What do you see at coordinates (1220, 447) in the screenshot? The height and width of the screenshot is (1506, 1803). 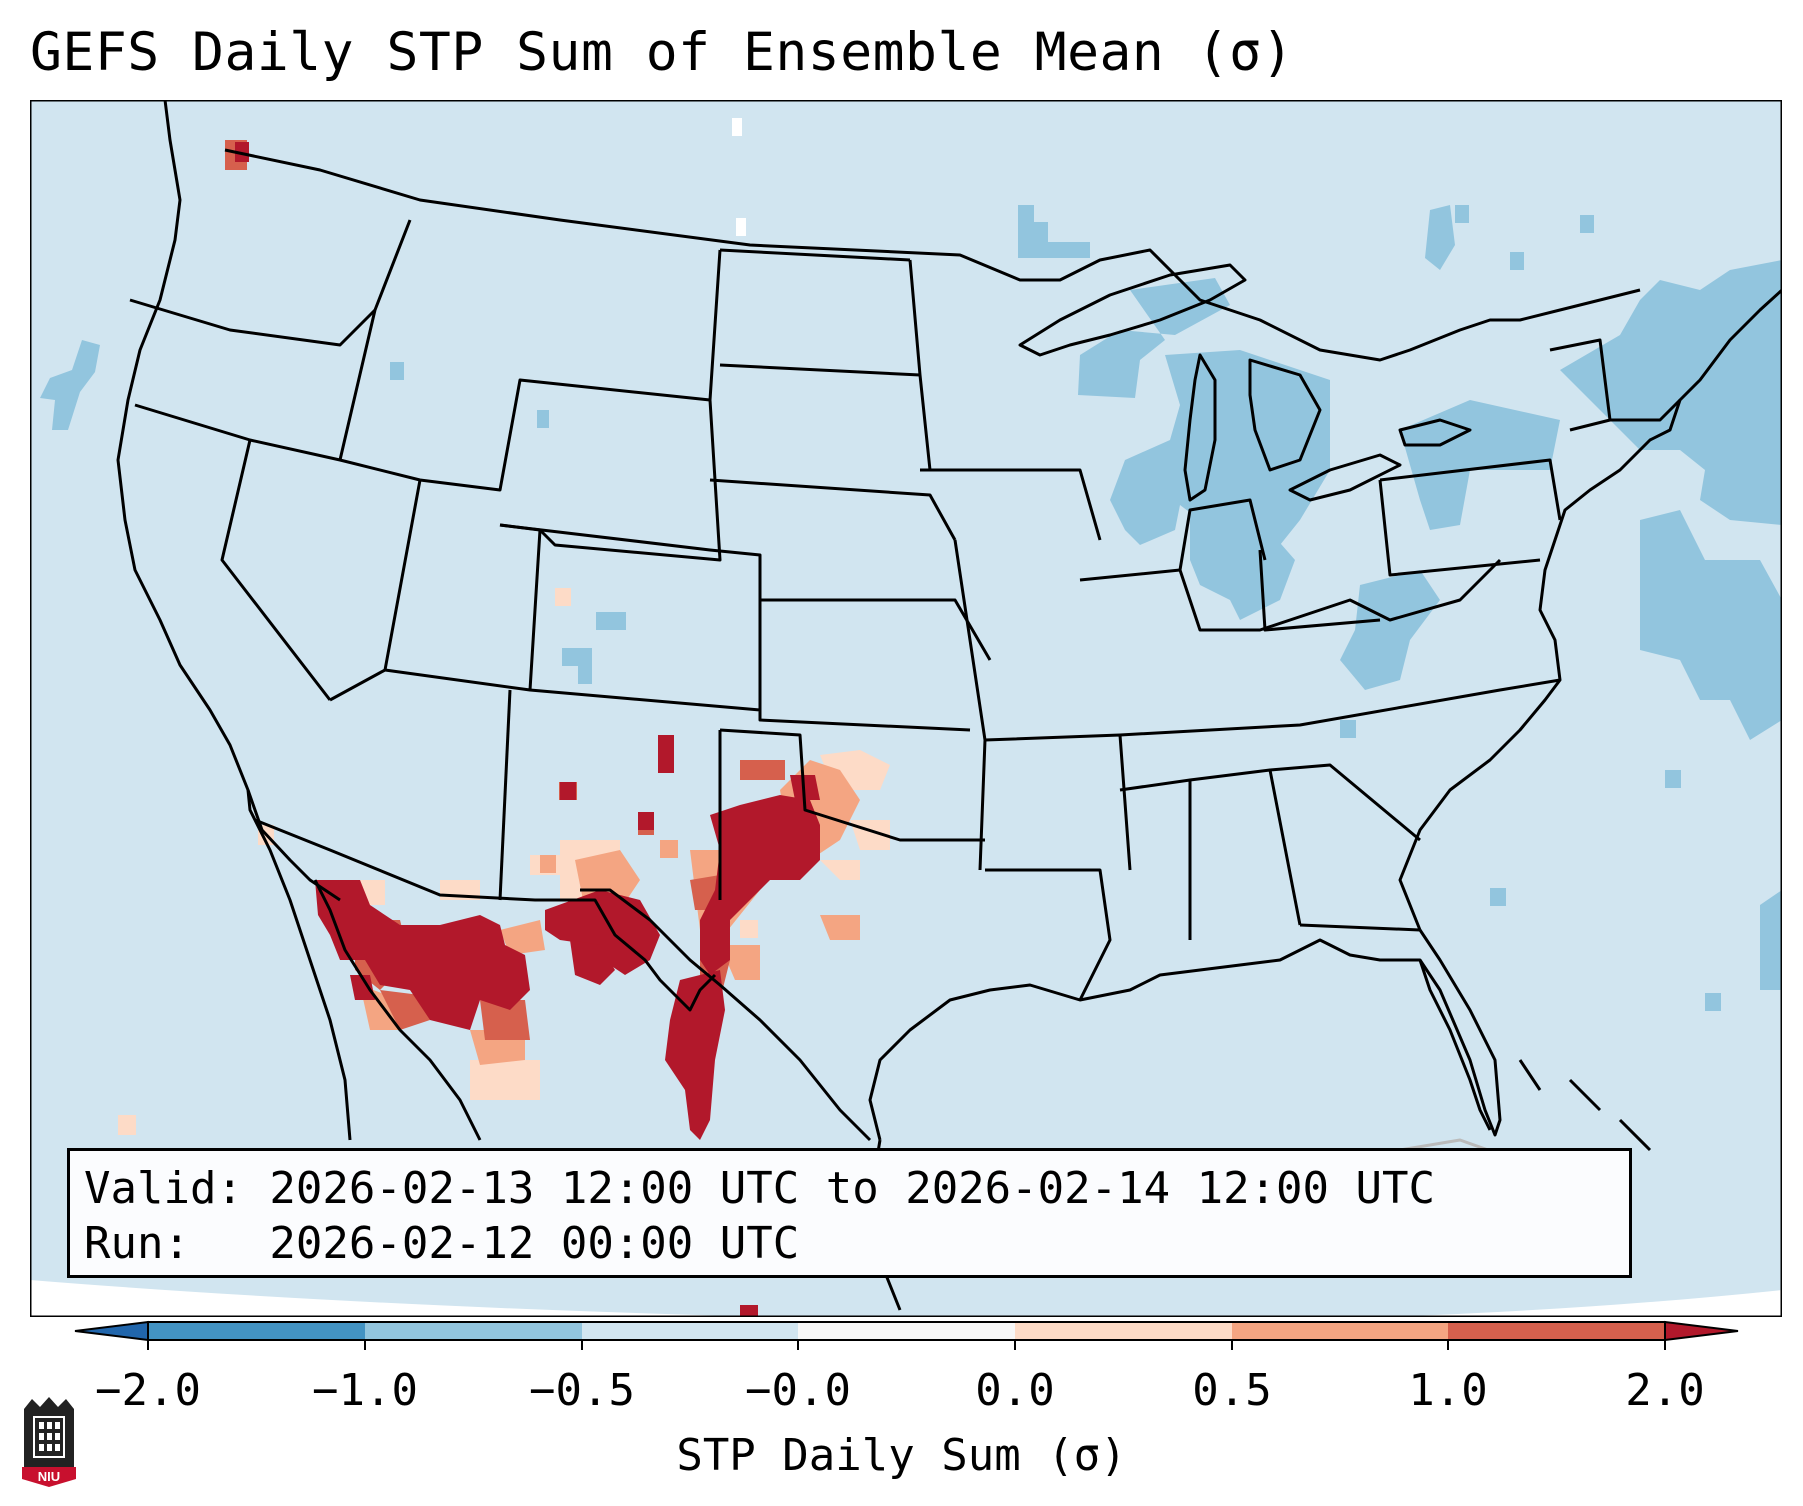 I see `neg-patch-michigan` at bounding box center [1220, 447].